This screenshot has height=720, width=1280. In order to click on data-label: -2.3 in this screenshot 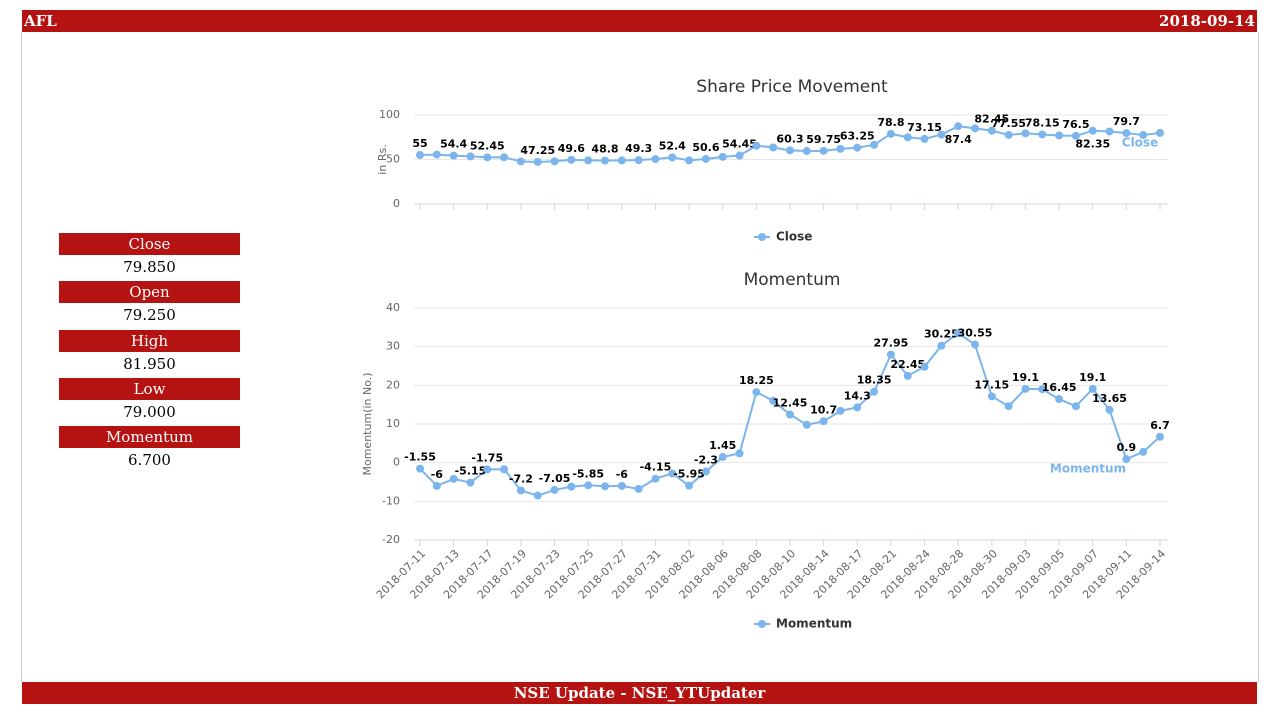, I will do `click(706, 460)`.